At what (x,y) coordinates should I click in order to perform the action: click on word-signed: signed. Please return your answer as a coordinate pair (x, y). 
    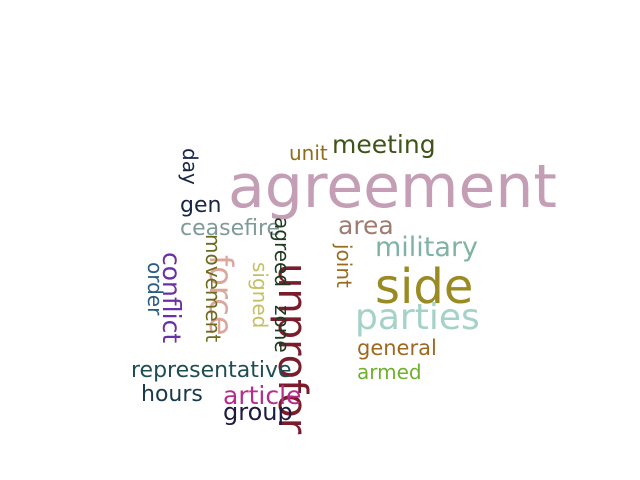
    Looking at the image, I should click on (260, 295).